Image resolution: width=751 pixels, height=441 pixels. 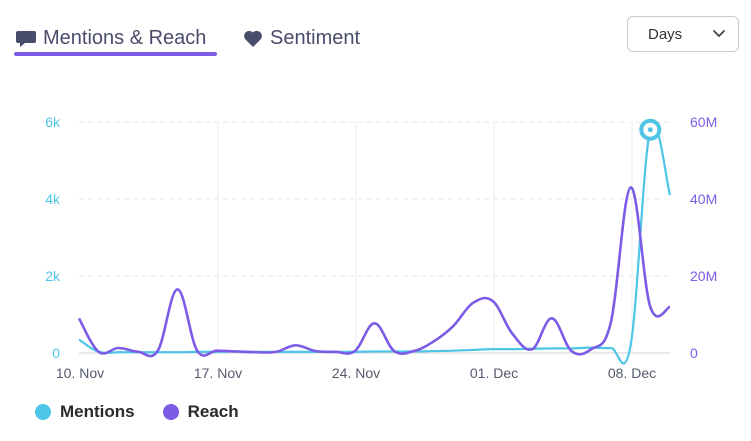 I want to click on y-left-tick-3: 6k, so click(x=53, y=122).